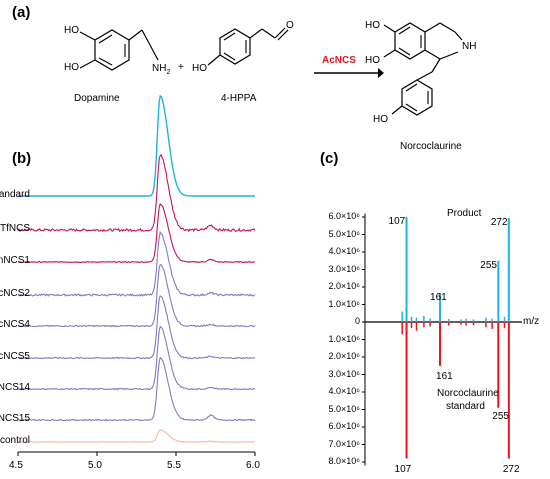 The width and height of the screenshot is (550, 479). I want to click on trace-label-3: AcNCS2, so click(15, 293).